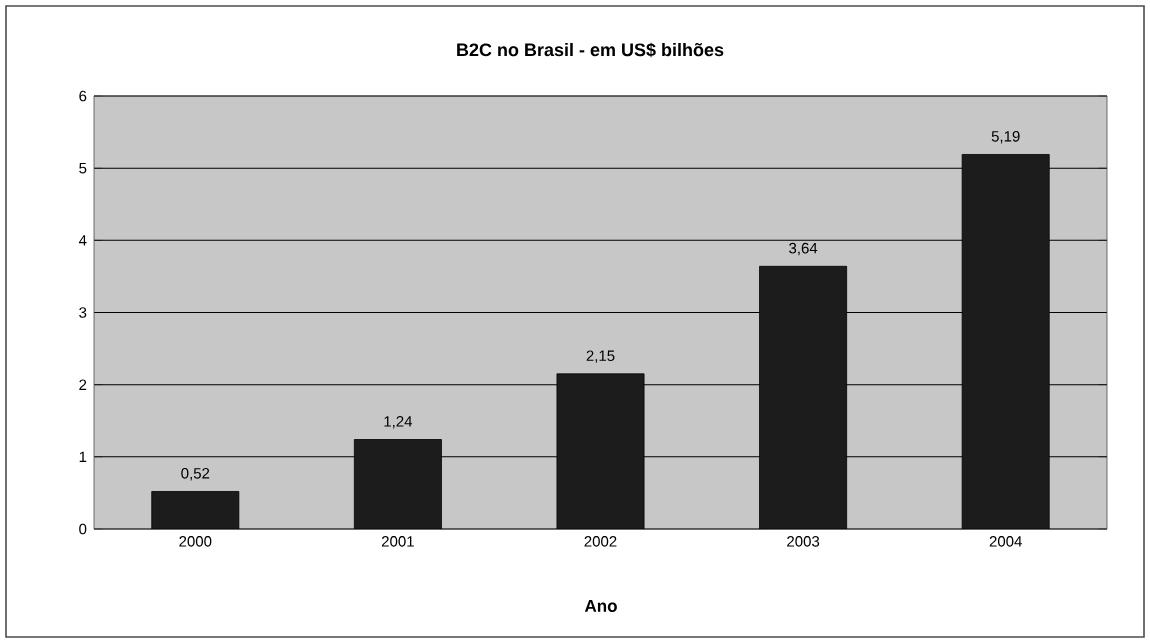  I want to click on data-label: 3,64, so click(803, 249).